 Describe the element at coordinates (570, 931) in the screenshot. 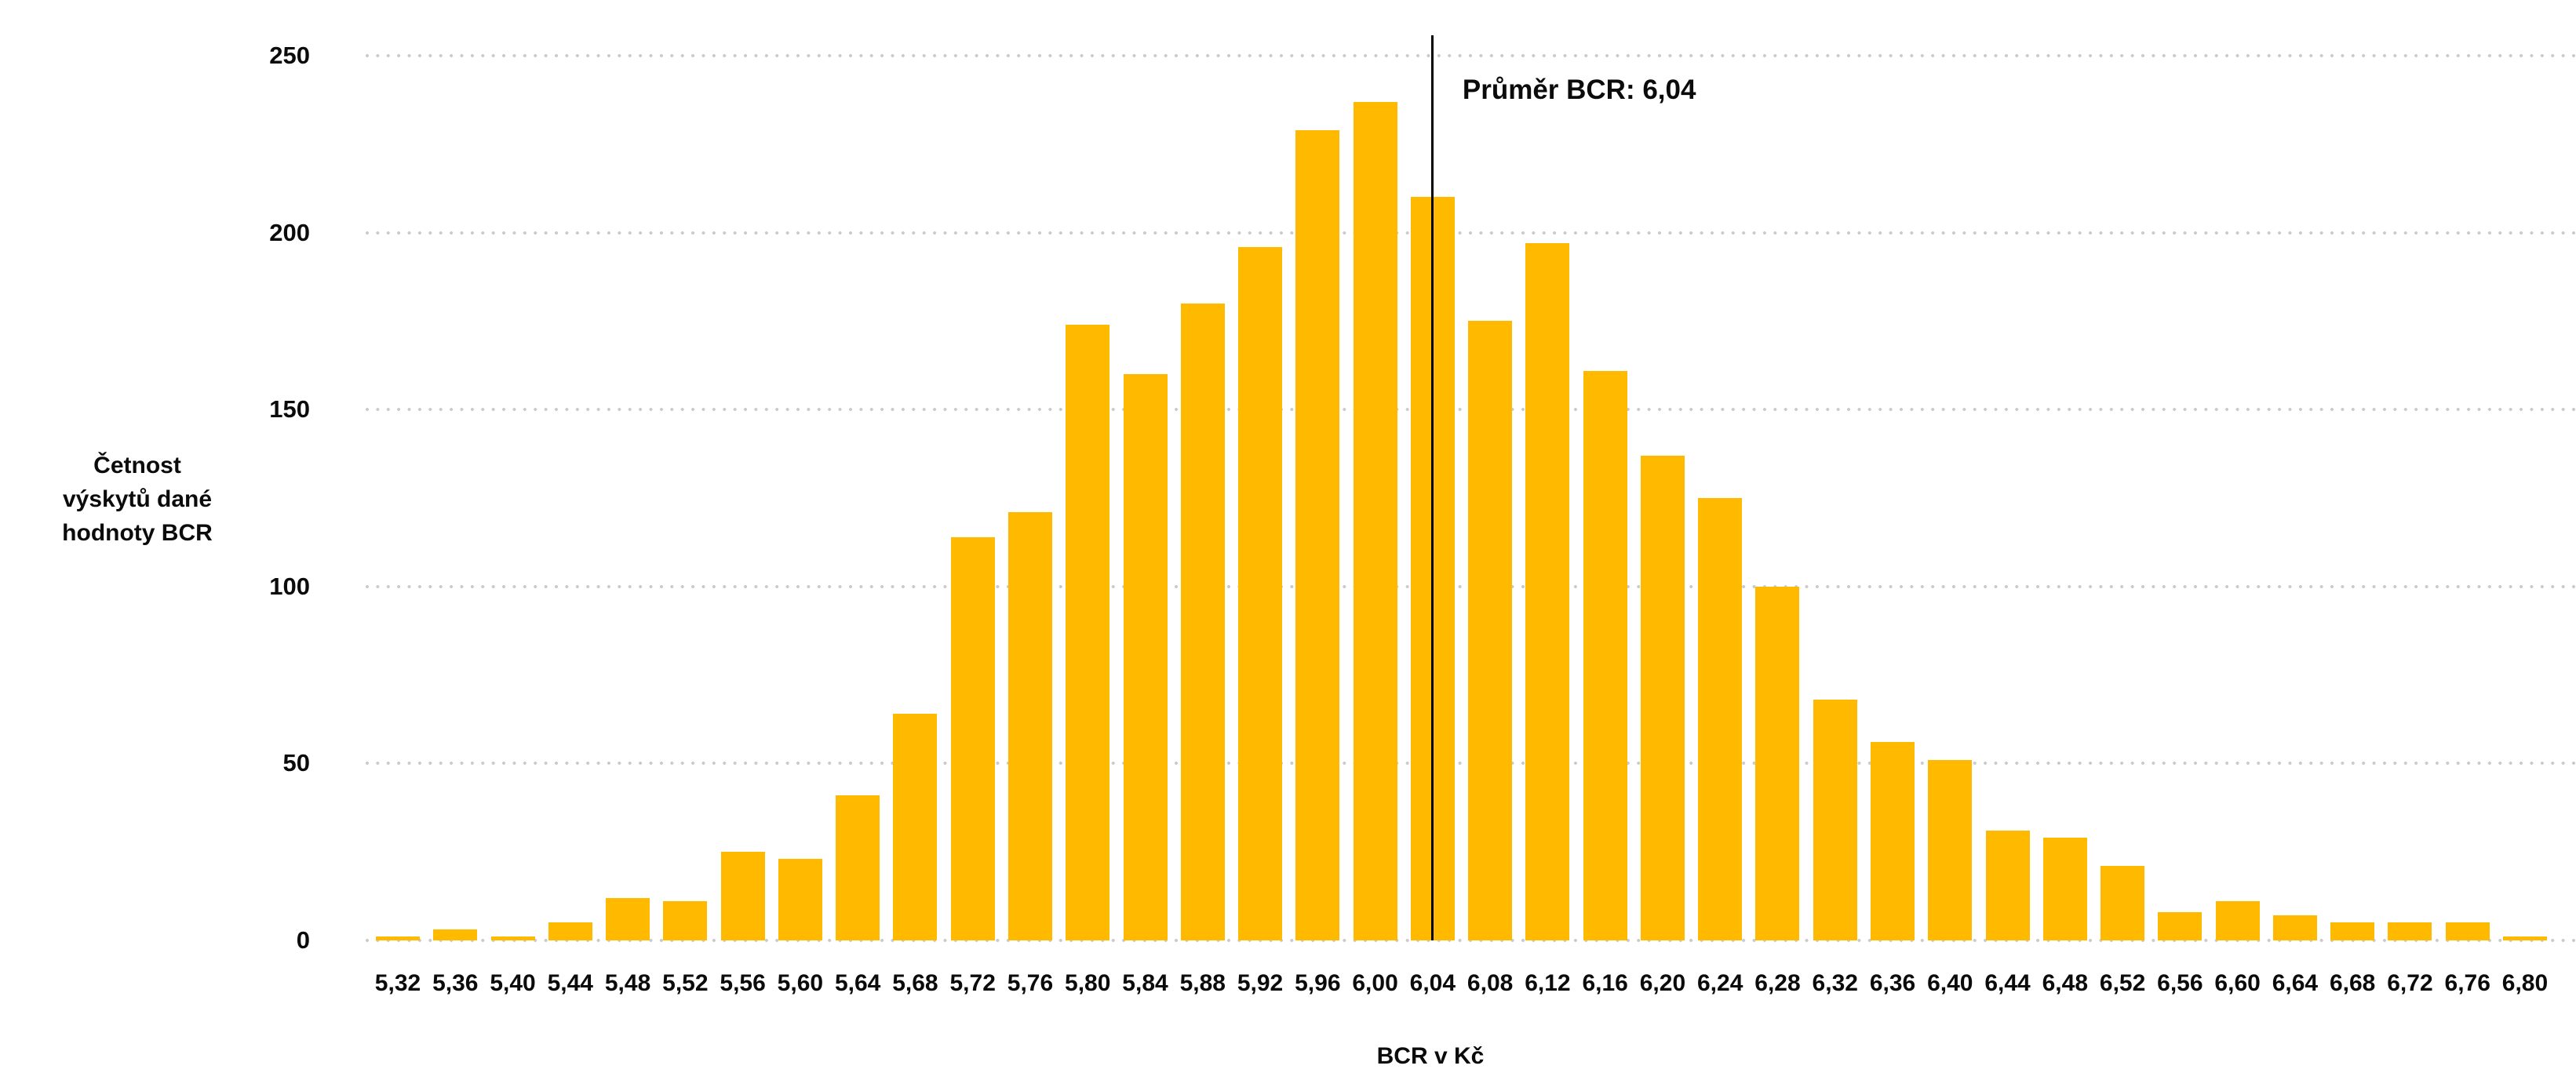

I see `bar-5,44` at that location.